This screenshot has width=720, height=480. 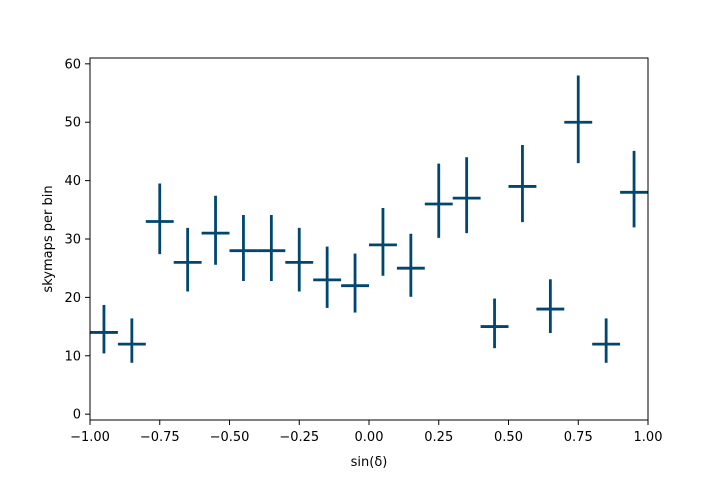 What do you see at coordinates (72, 123) in the screenshot?
I see `y-tick-label: 50` at bounding box center [72, 123].